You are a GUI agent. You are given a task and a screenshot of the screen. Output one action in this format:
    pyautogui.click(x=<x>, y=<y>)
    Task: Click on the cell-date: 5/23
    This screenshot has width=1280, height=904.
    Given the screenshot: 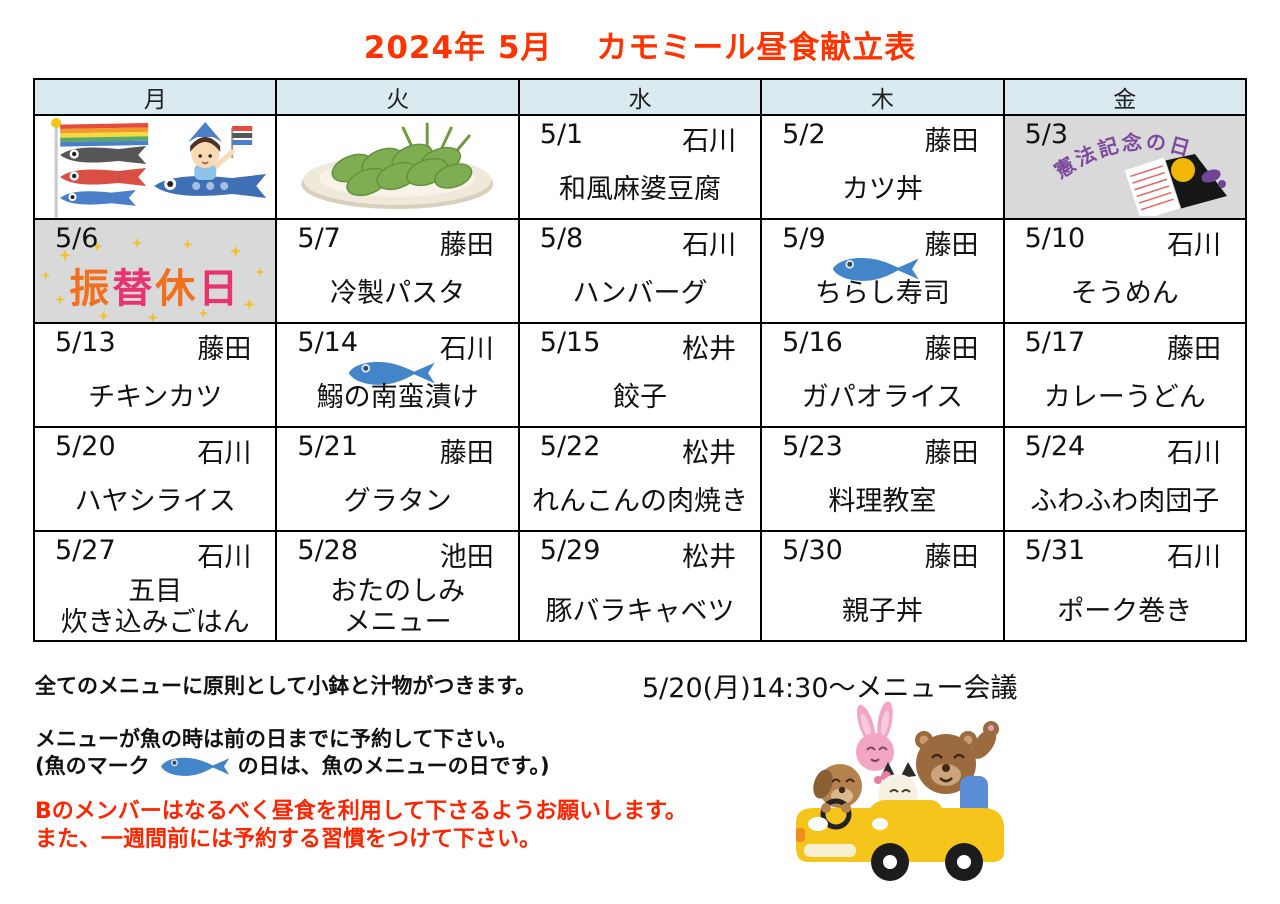 What is the action you would take?
    pyautogui.click(x=812, y=446)
    